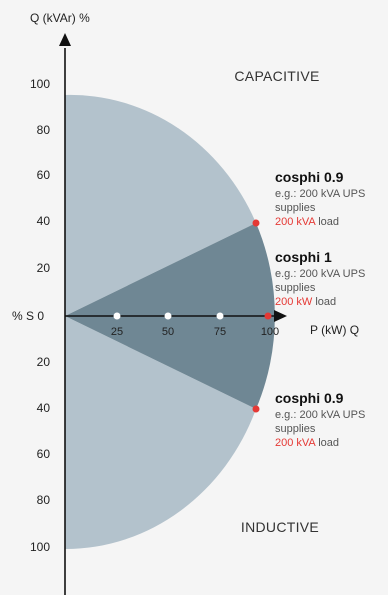  Describe the element at coordinates (40, 547) in the screenshot. I see `y-tick-lower-100: 100` at that location.